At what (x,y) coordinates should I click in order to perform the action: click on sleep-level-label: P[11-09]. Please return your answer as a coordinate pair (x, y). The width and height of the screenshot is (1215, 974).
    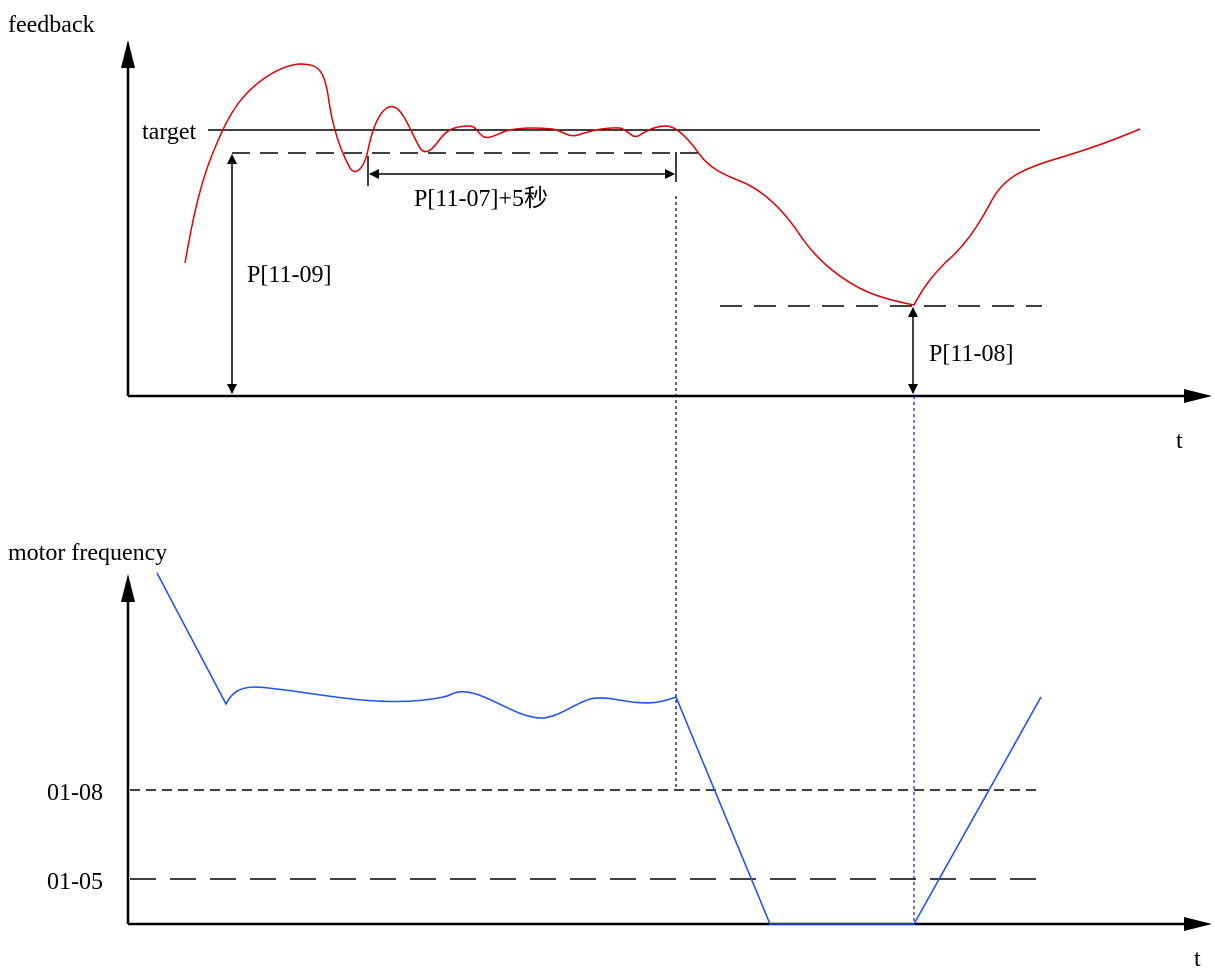
    Looking at the image, I should click on (289, 275).